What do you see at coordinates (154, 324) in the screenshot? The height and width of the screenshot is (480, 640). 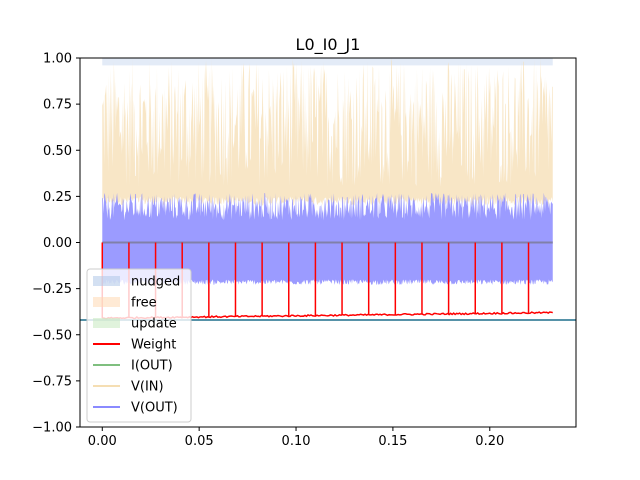 I see `legend-label: update` at bounding box center [154, 324].